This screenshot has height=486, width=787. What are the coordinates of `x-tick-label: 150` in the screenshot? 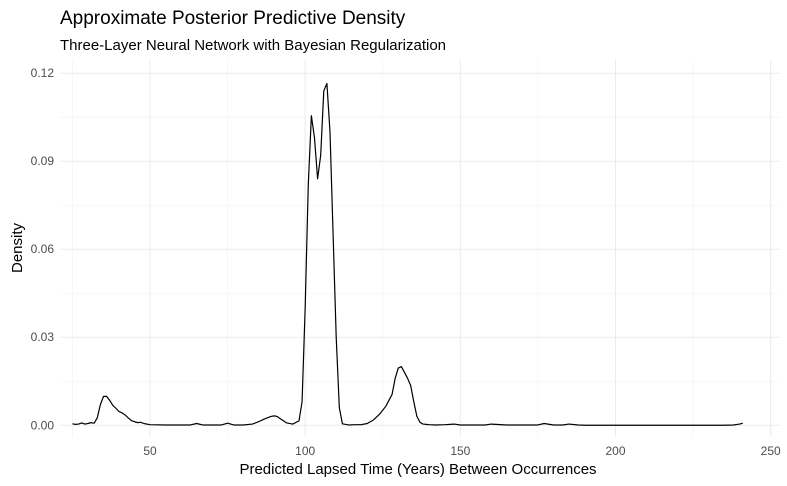 It's located at (460, 451).